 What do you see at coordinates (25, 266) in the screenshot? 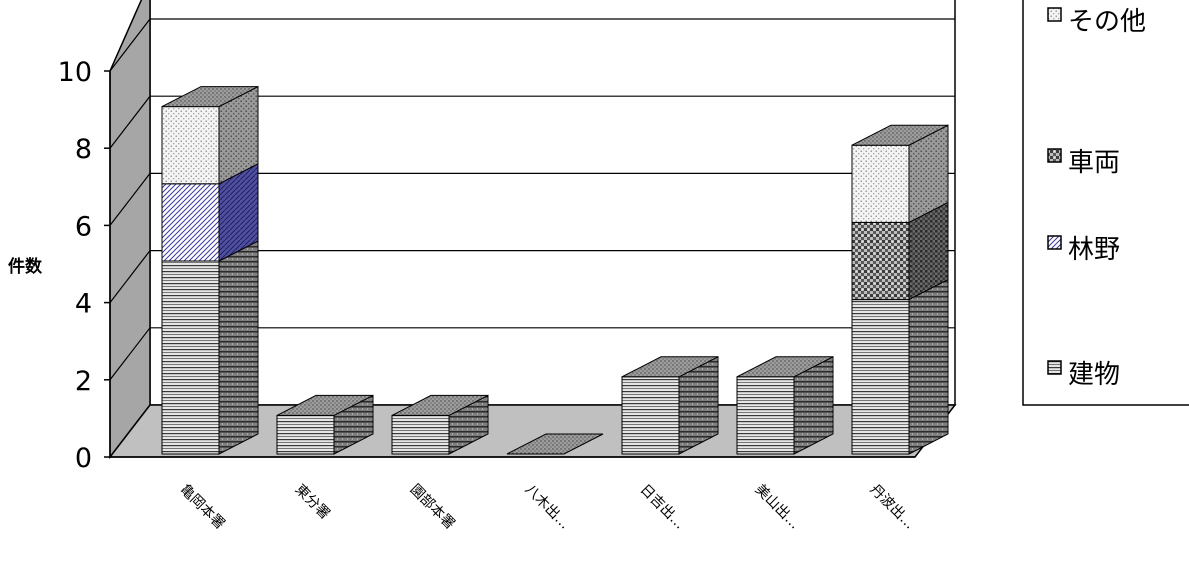
I see `y-axis-label: 件数` at bounding box center [25, 266].